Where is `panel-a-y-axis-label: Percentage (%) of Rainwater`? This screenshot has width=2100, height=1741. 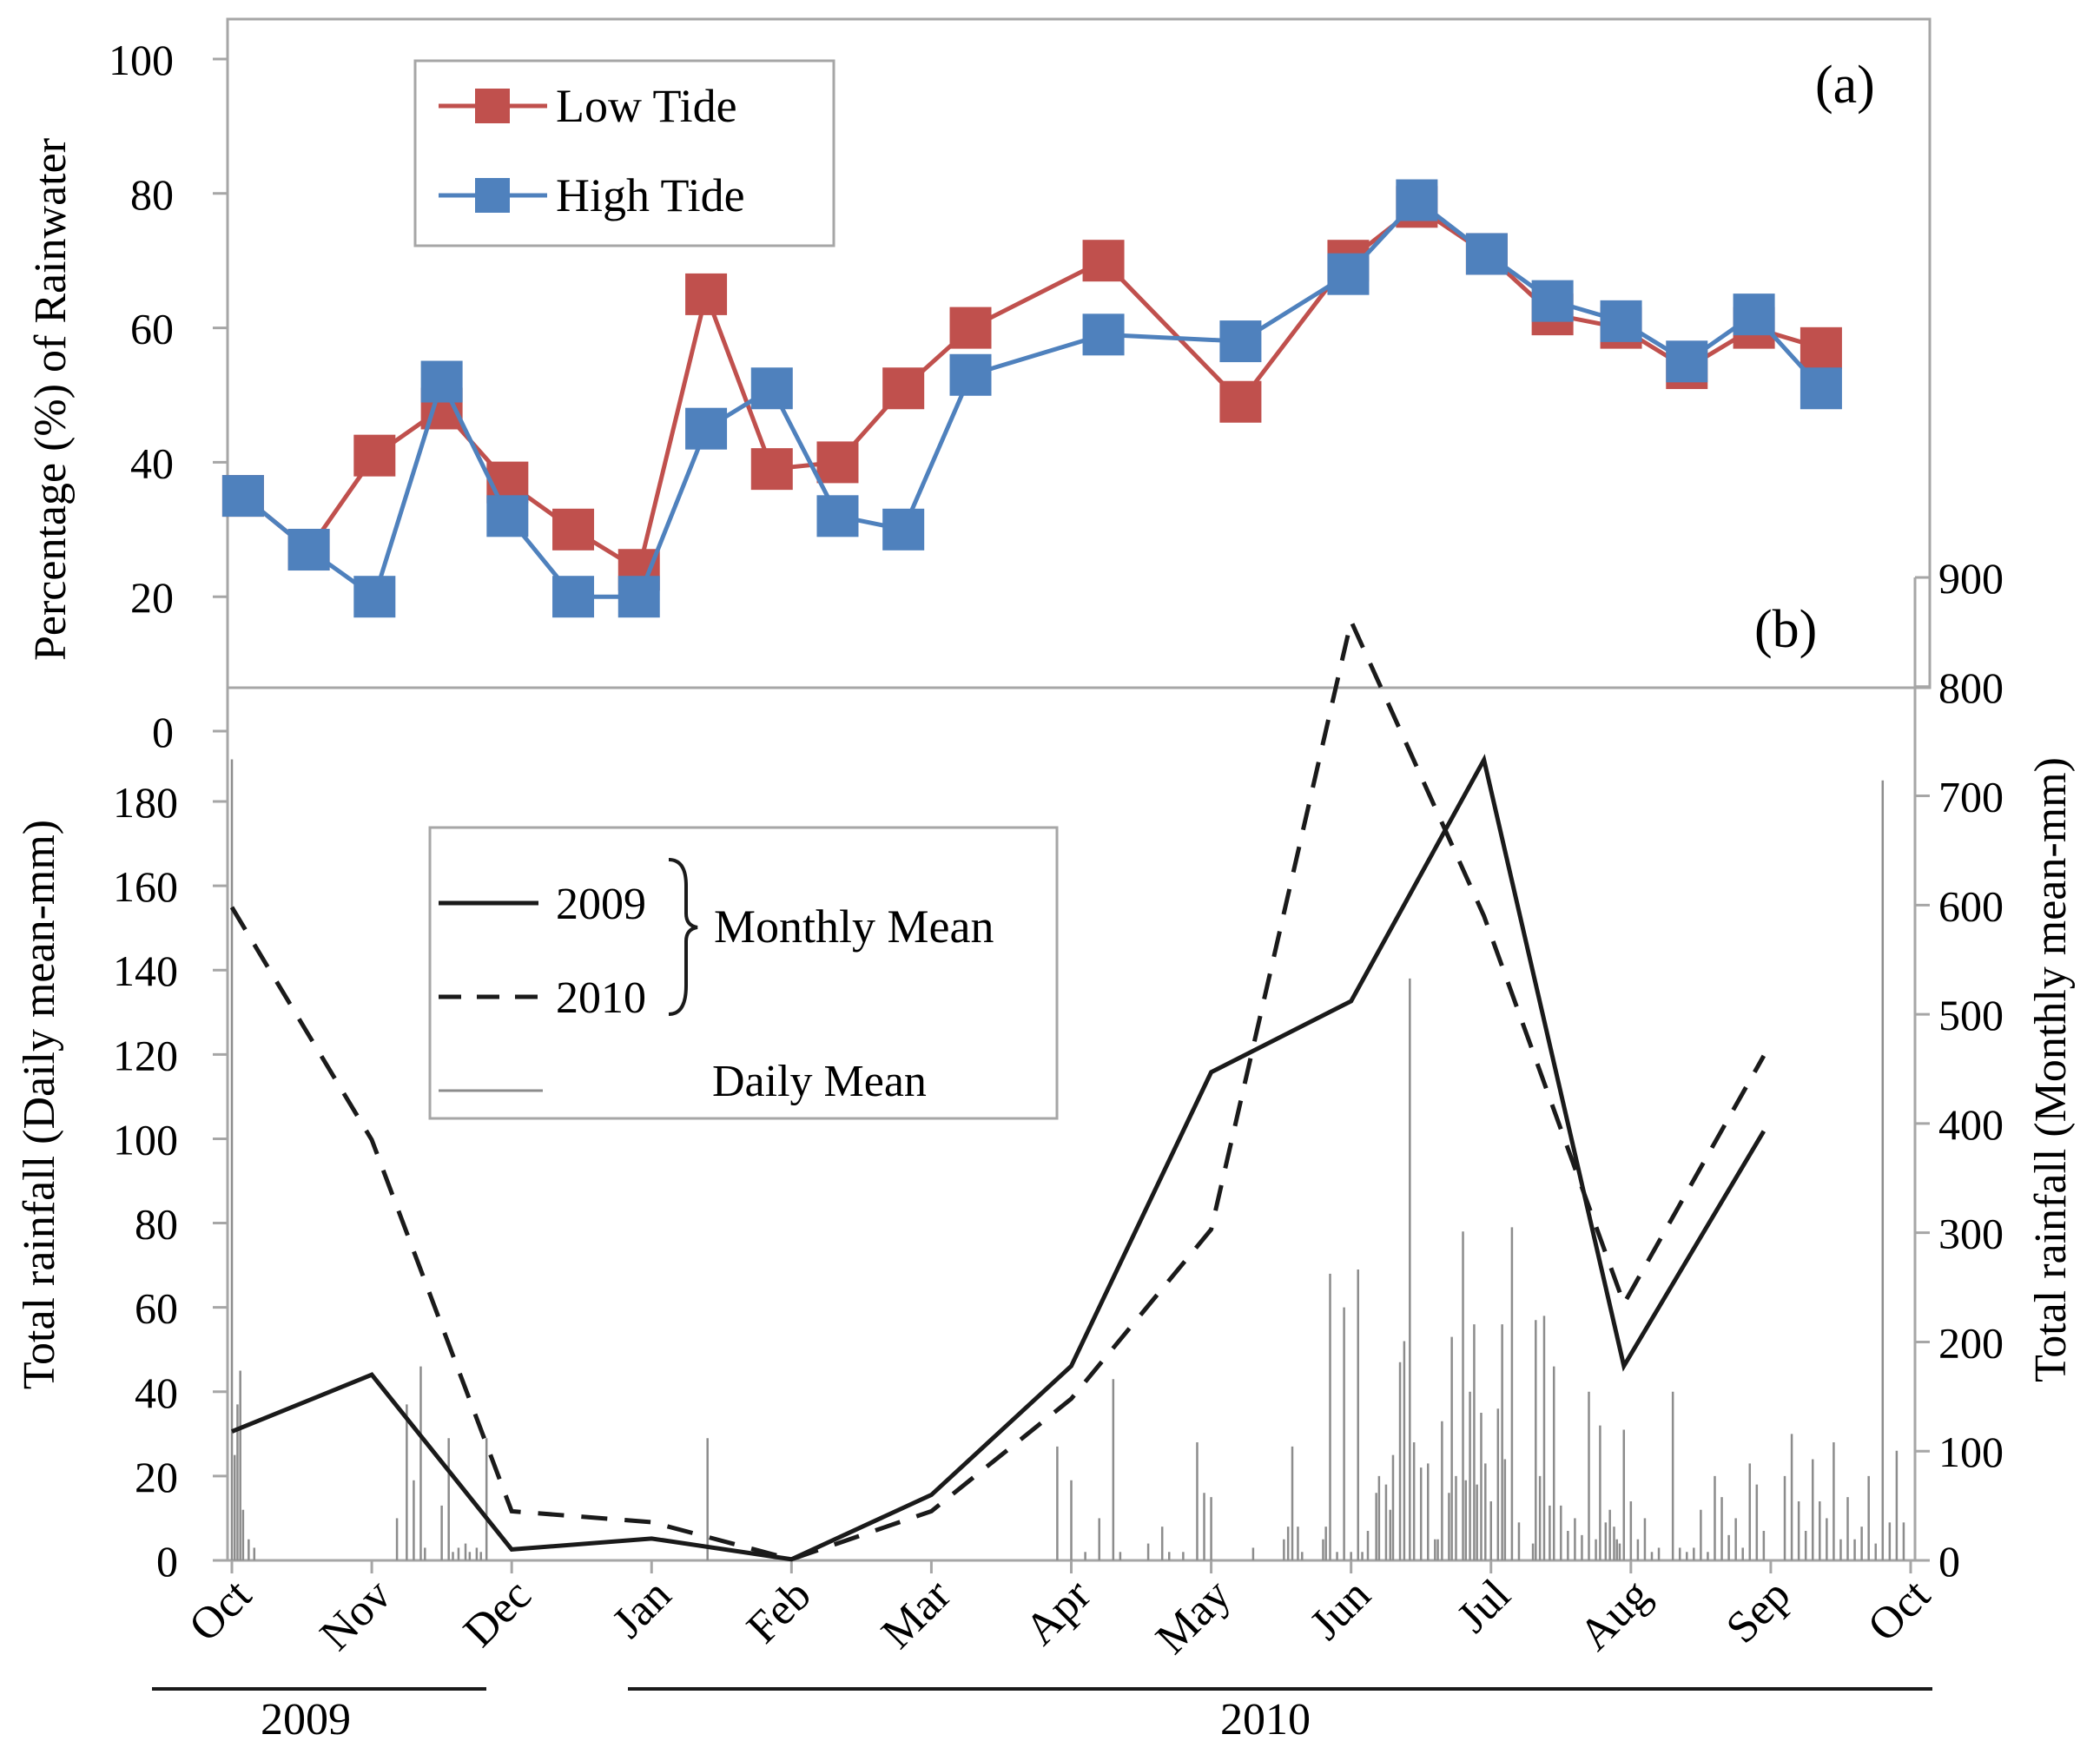 panel-a-y-axis-label: Percentage (%) of Rainwater is located at coordinates (51, 399).